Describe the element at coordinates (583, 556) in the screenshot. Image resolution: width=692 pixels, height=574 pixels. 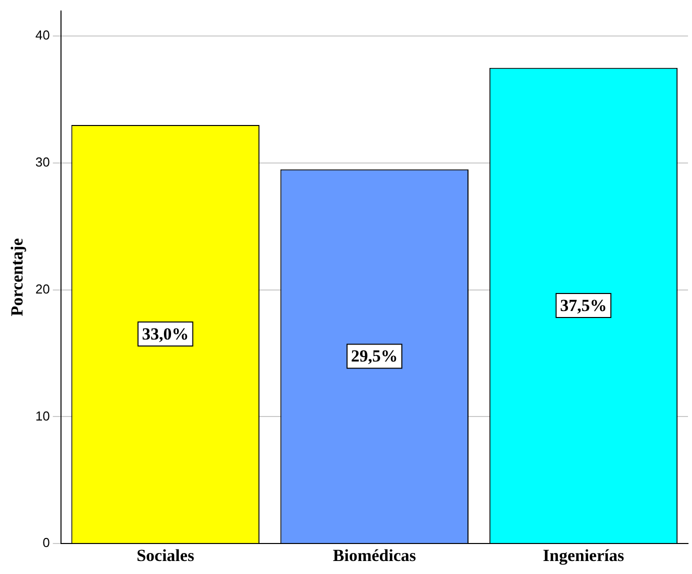
I see `x-tick-label: Ingenierías` at that location.